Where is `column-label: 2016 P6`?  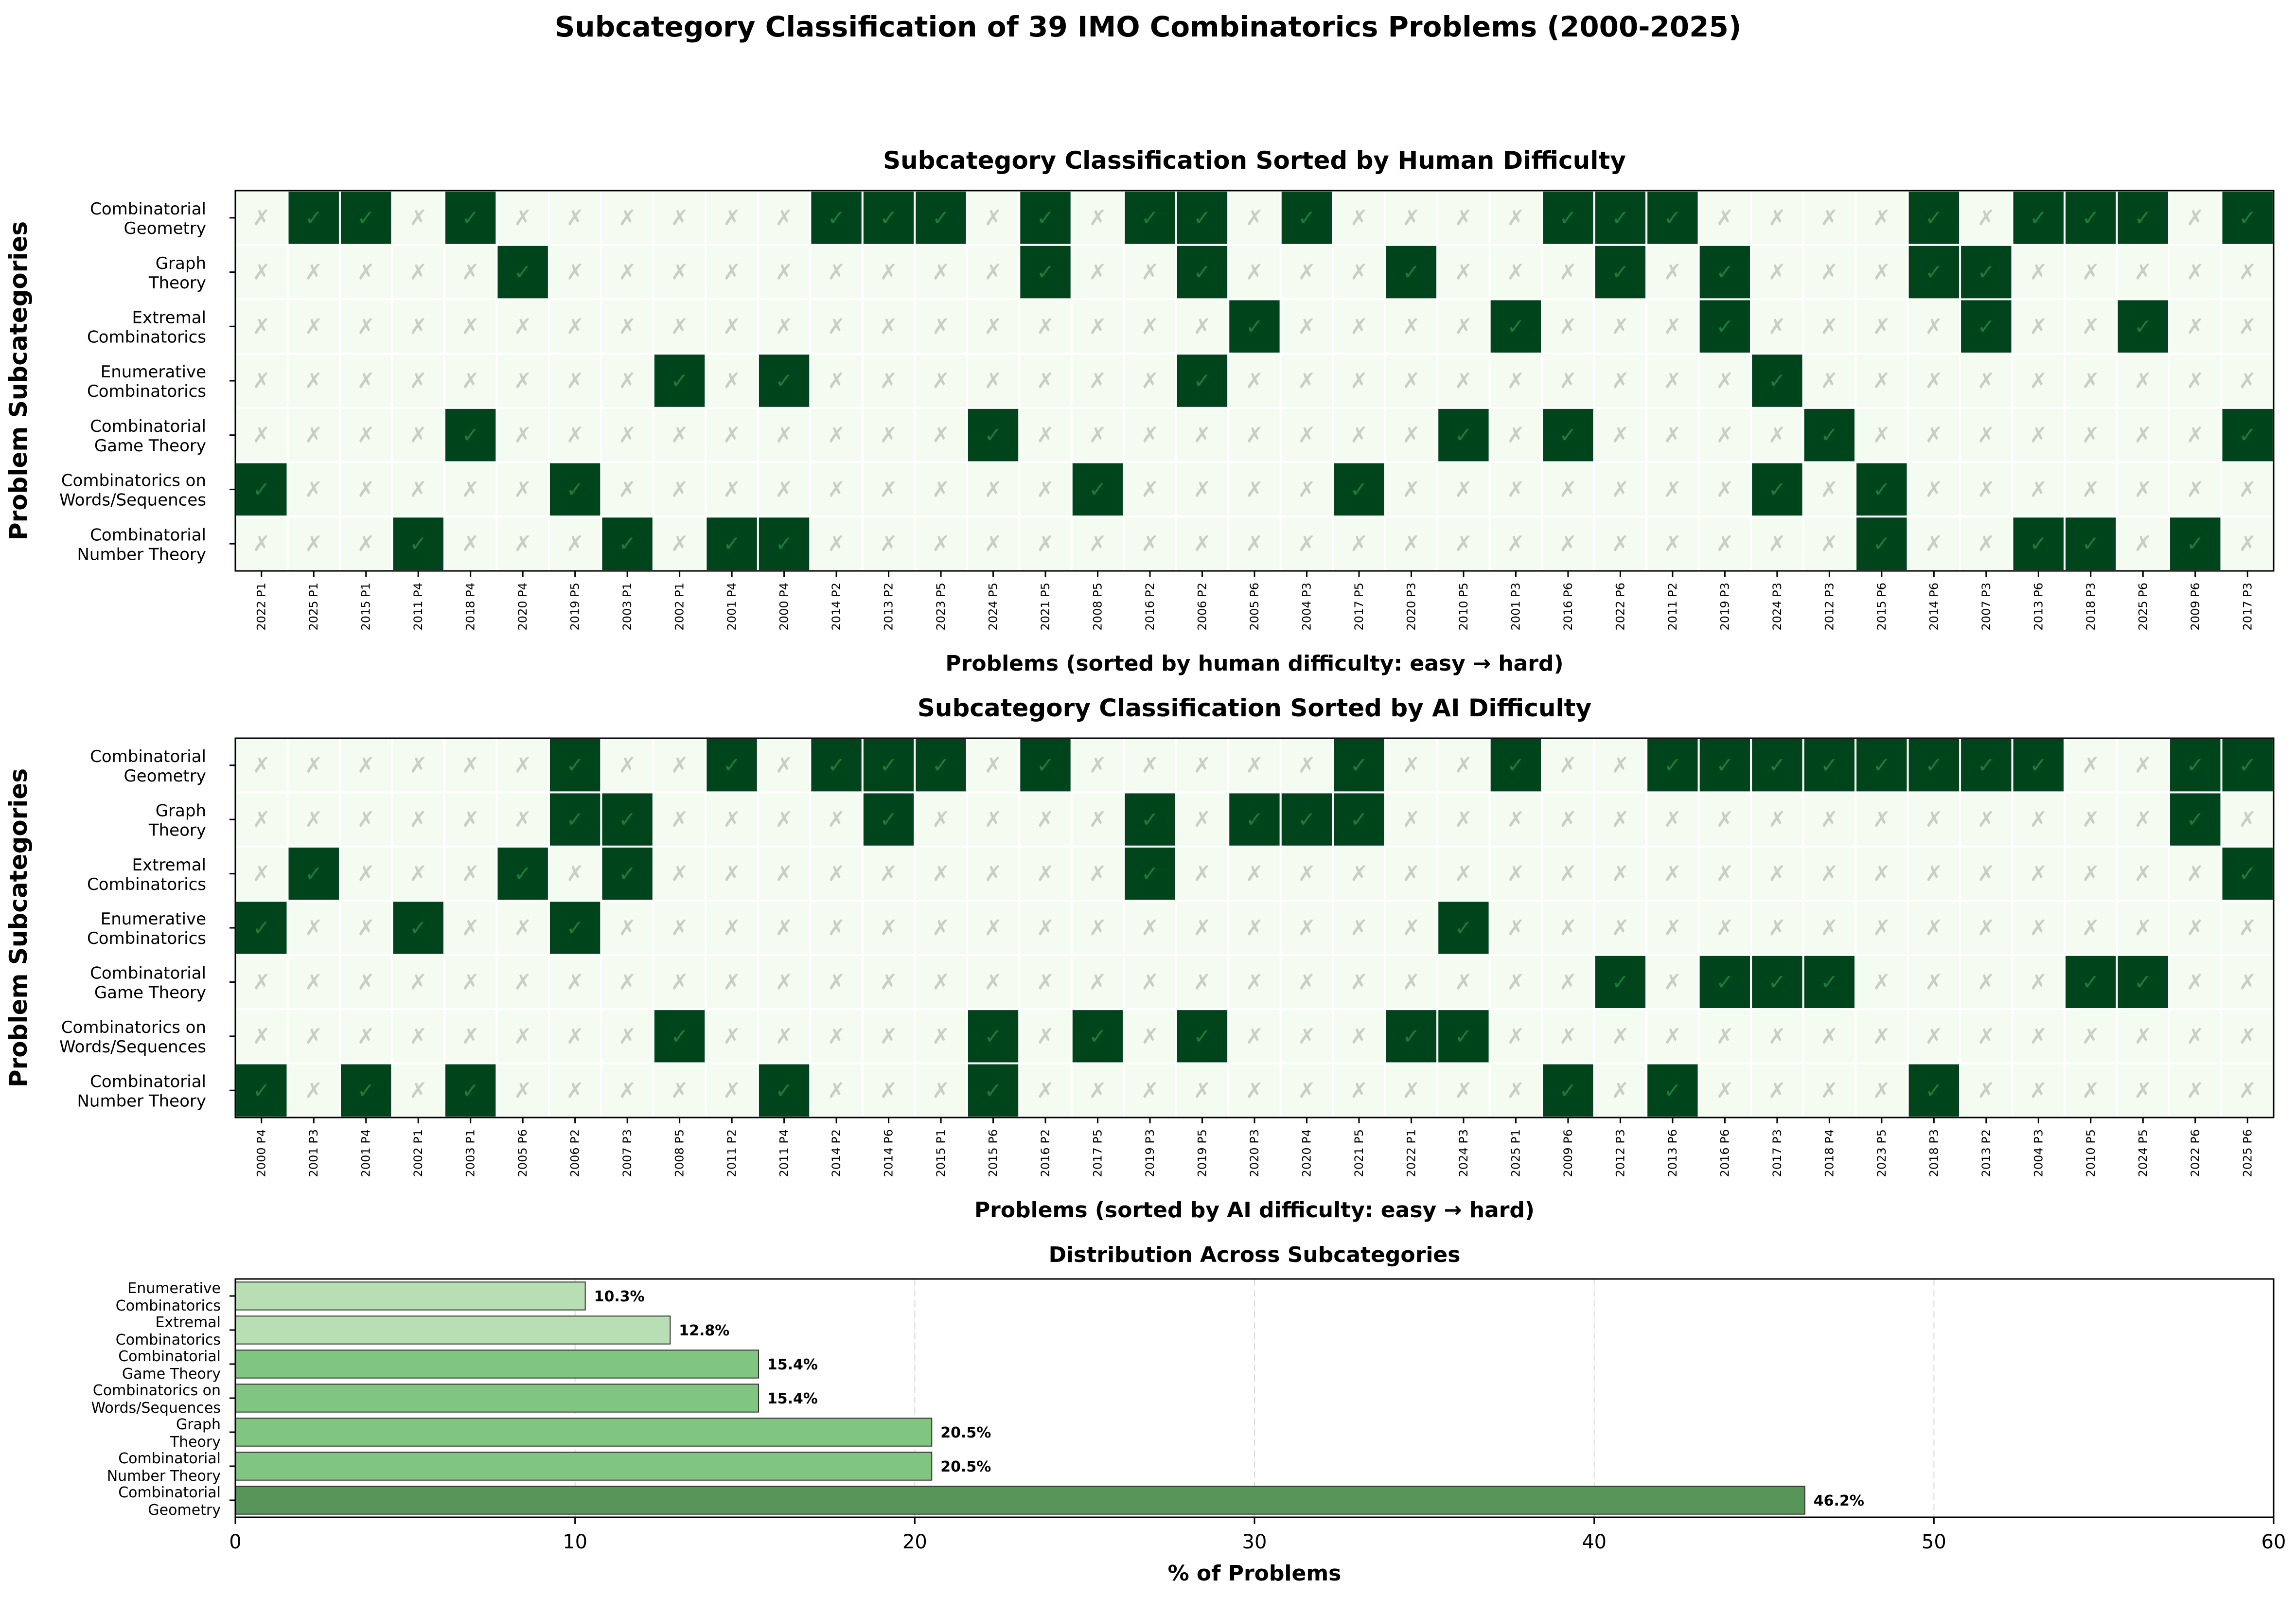
column-label: 2016 P6 is located at coordinates (1568, 606).